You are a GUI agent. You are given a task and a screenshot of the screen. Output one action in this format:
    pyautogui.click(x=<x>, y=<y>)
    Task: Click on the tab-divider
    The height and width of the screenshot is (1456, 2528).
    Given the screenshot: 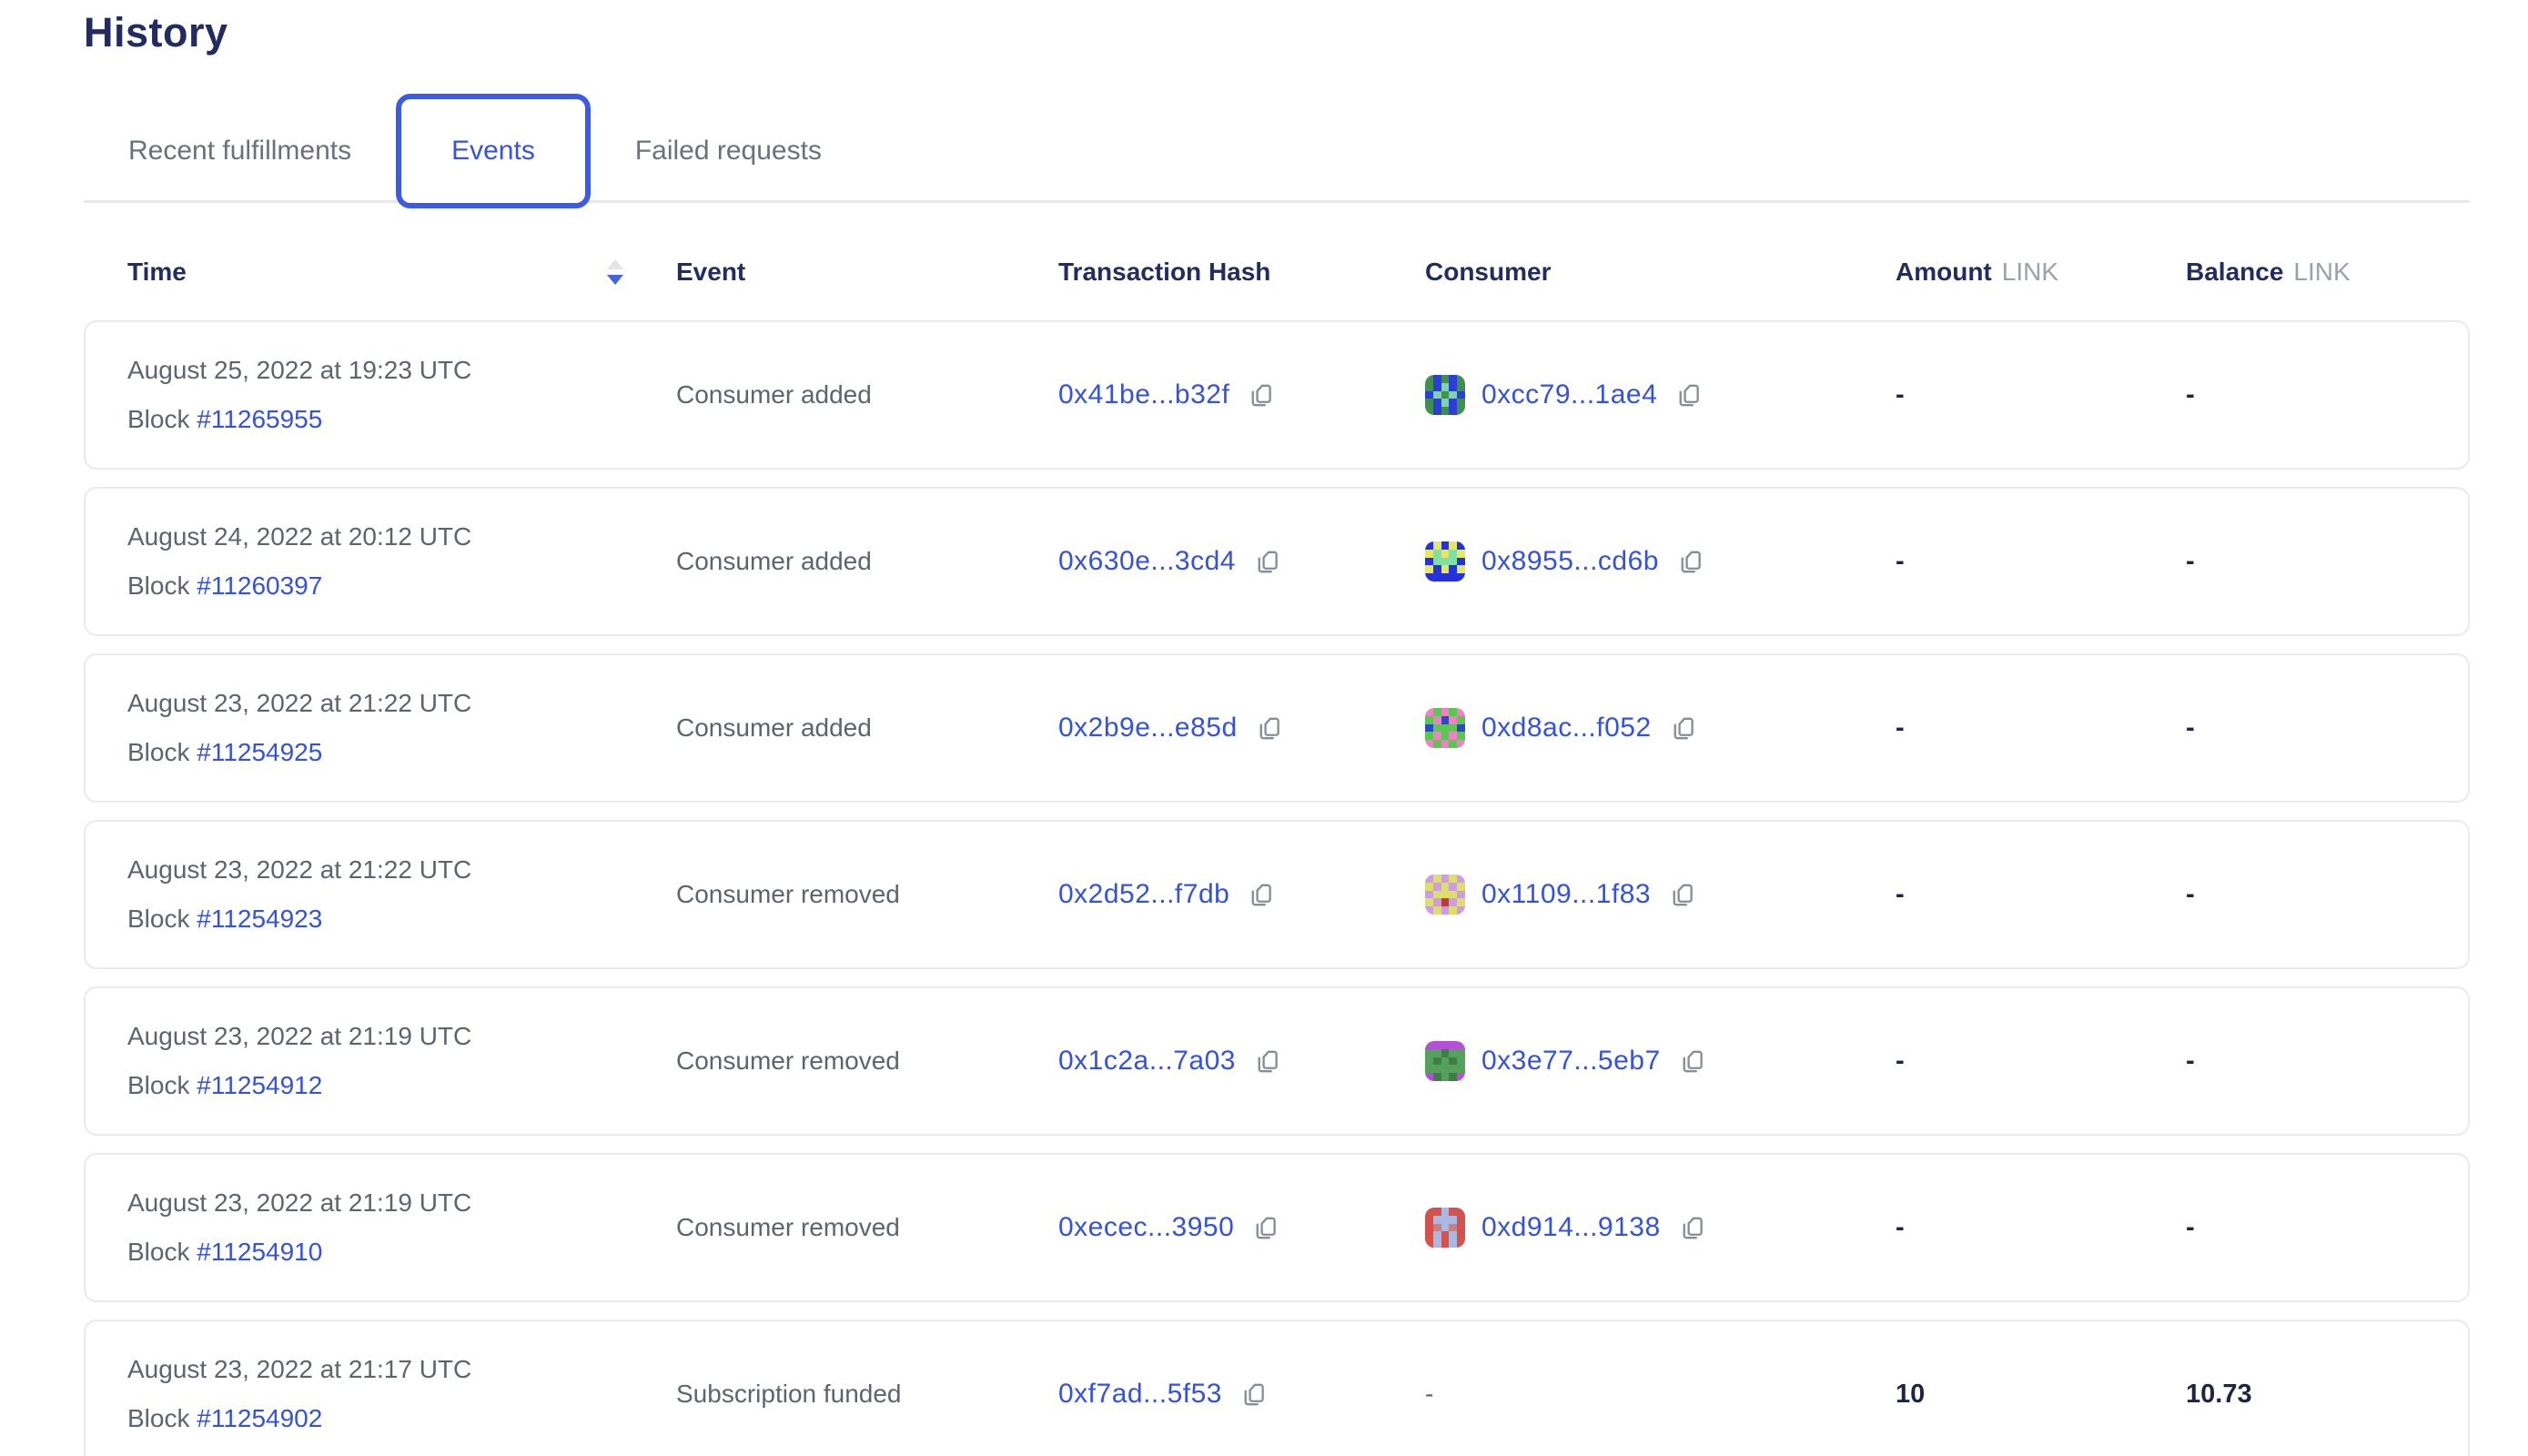 What is the action you would take?
    pyautogui.click(x=1277, y=202)
    